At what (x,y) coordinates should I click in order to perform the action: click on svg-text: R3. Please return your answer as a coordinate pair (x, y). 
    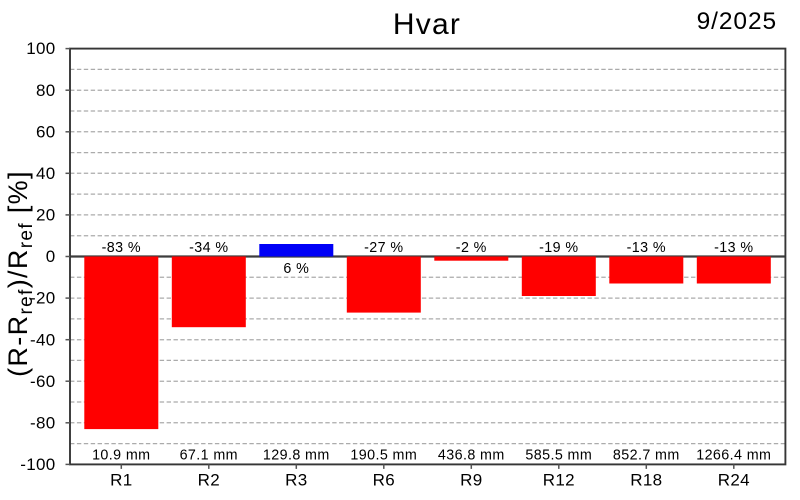
    Looking at the image, I should click on (296, 480).